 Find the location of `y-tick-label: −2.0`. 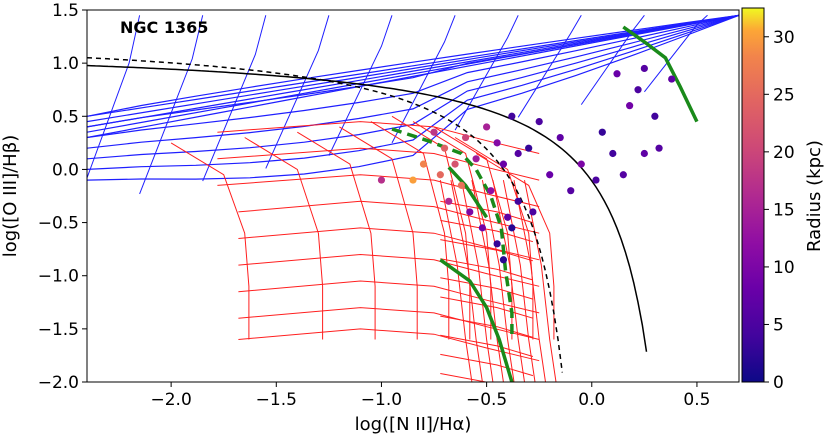

y-tick-label: −2.0 is located at coordinates (58, 383).